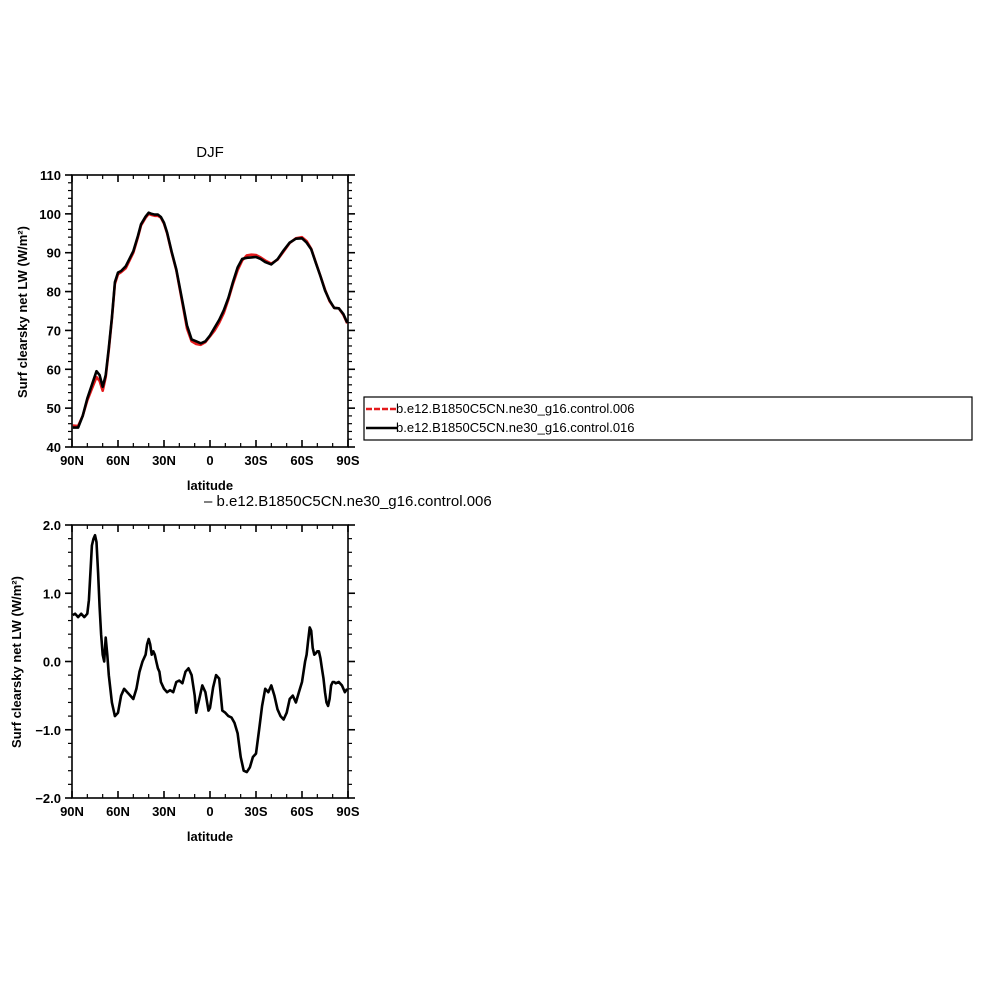  Describe the element at coordinates (347, 811) in the screenshot. I see `bottom-x-tick-label: 90S` at that location.